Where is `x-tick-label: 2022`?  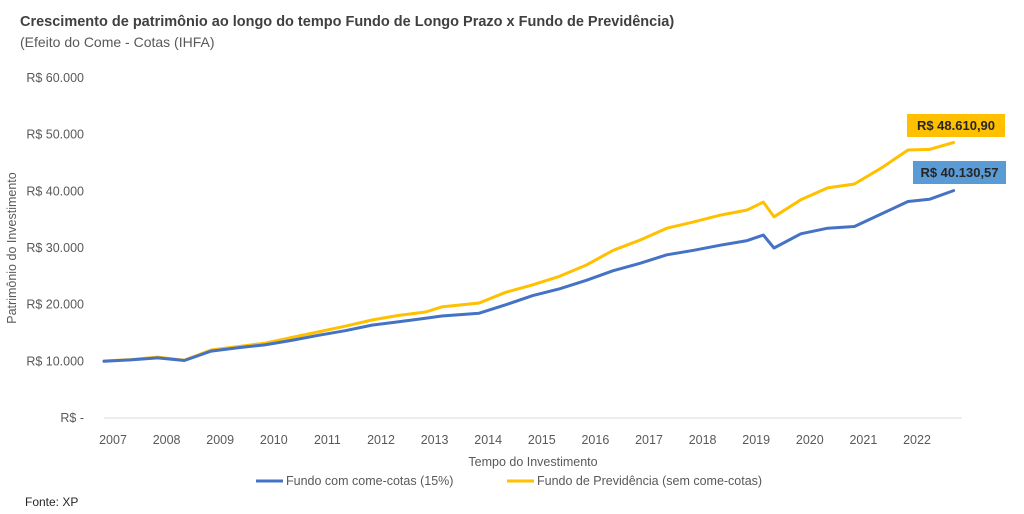 x-tick-label: 2022 is located at coordinates (917, 440).